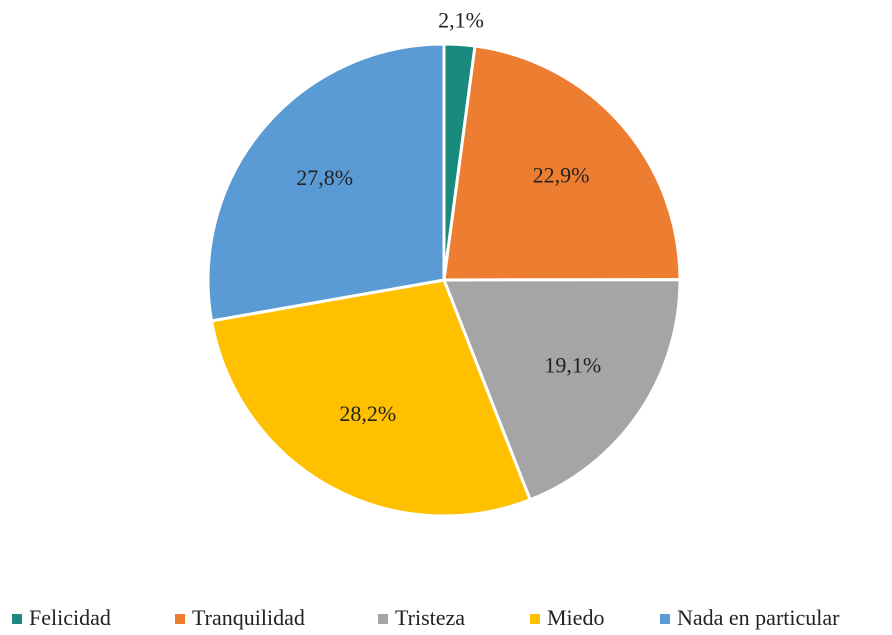  Describe the element at coordinates (70, 617) in the screenshot. I see `legend-label: Felicidad` at that location.